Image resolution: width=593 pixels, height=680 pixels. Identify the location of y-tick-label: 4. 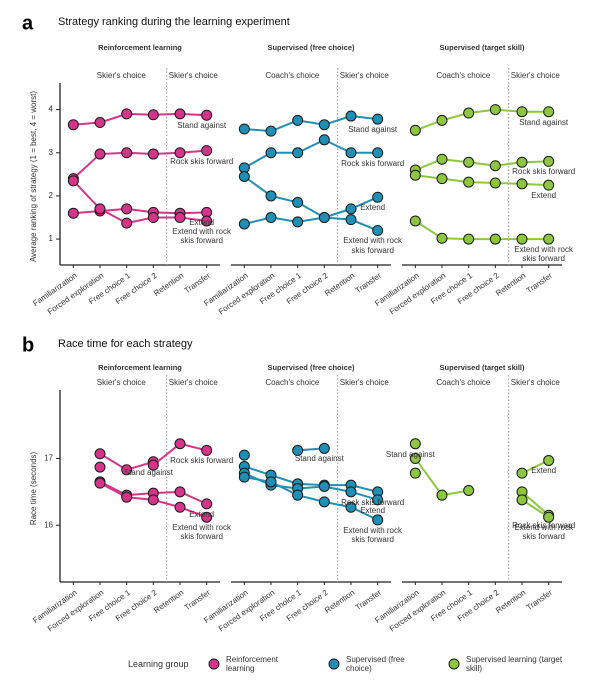
(51, 109).